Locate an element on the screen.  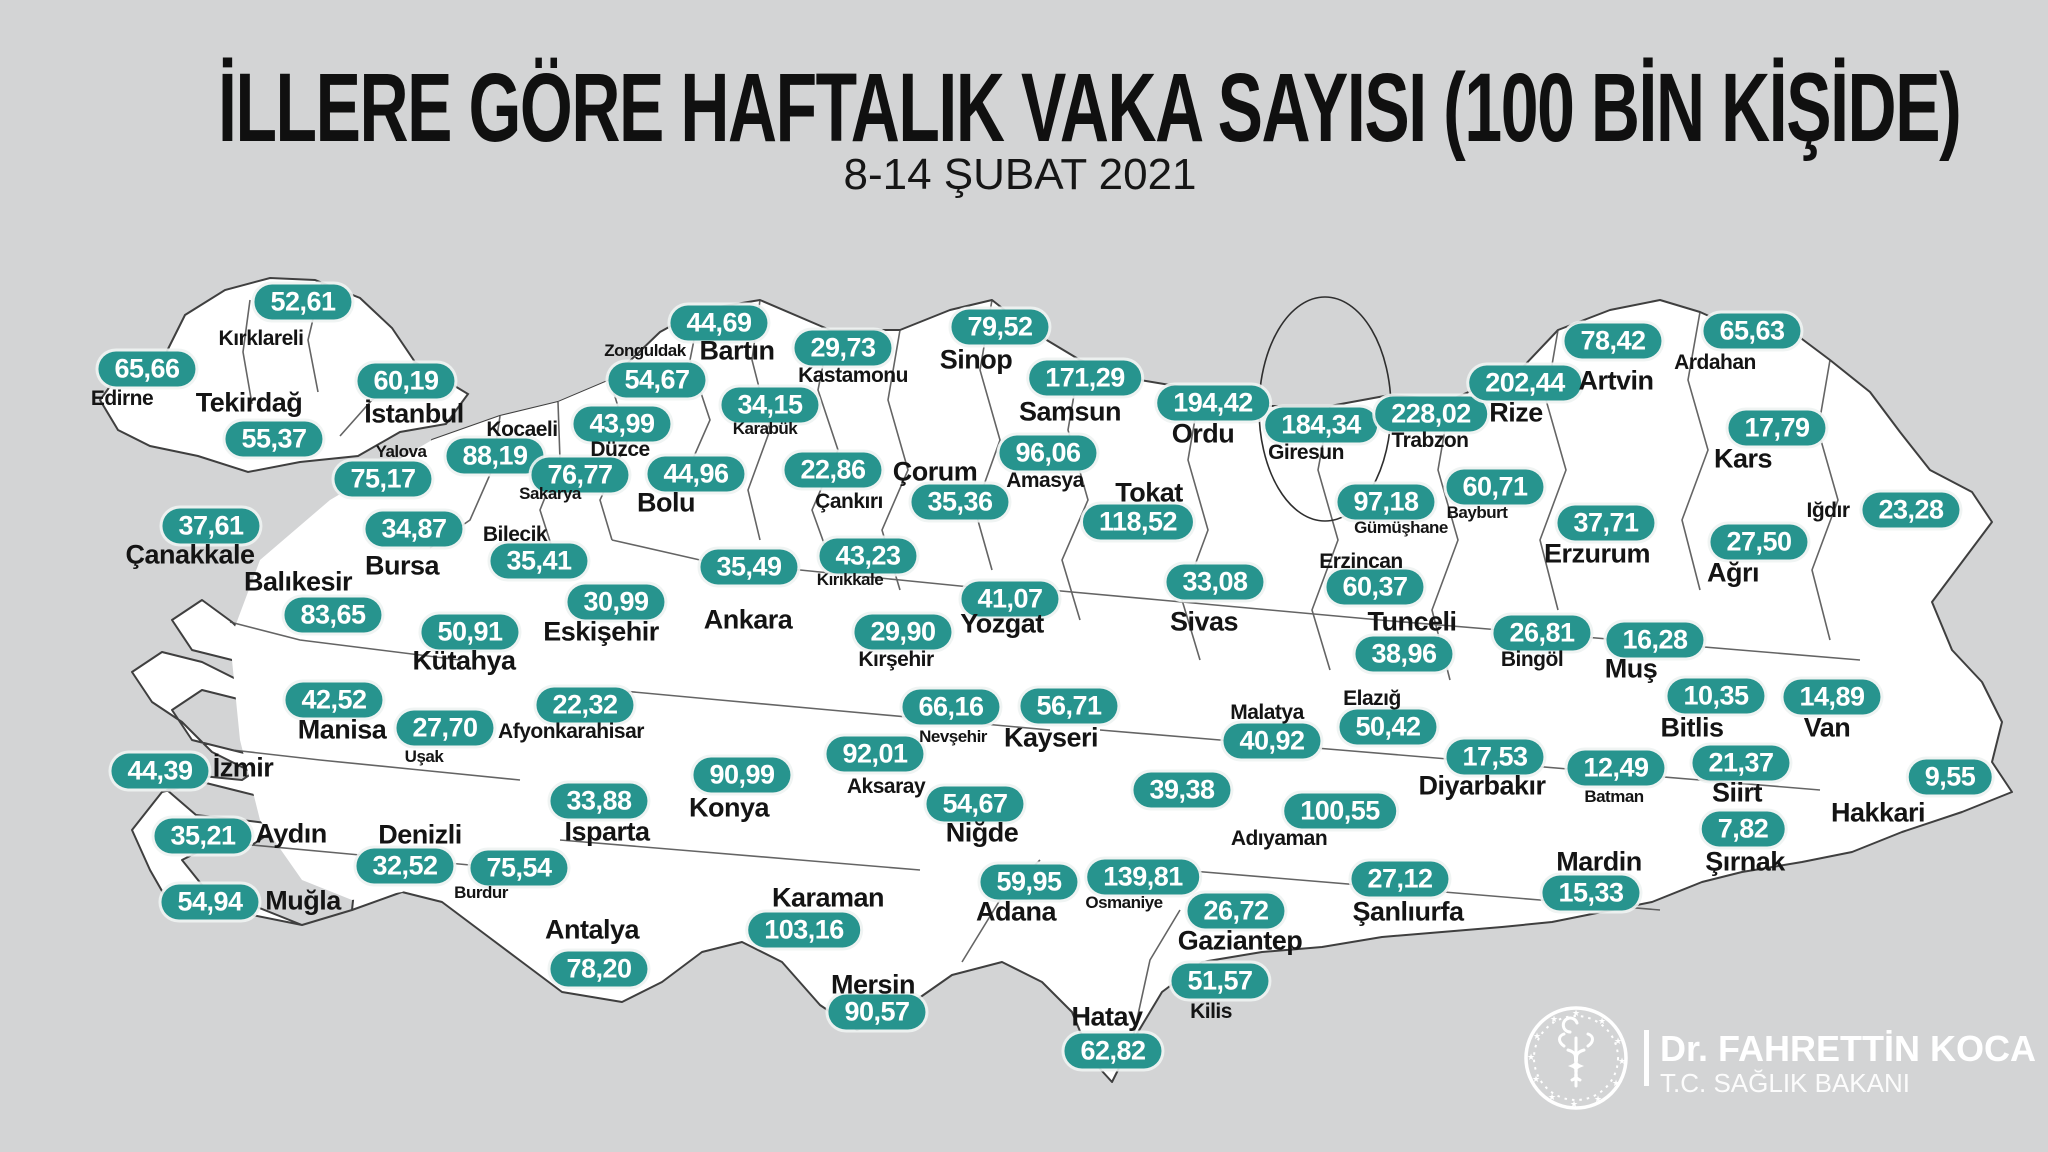
province-label: Ankara is located at coordinates (748, 619).